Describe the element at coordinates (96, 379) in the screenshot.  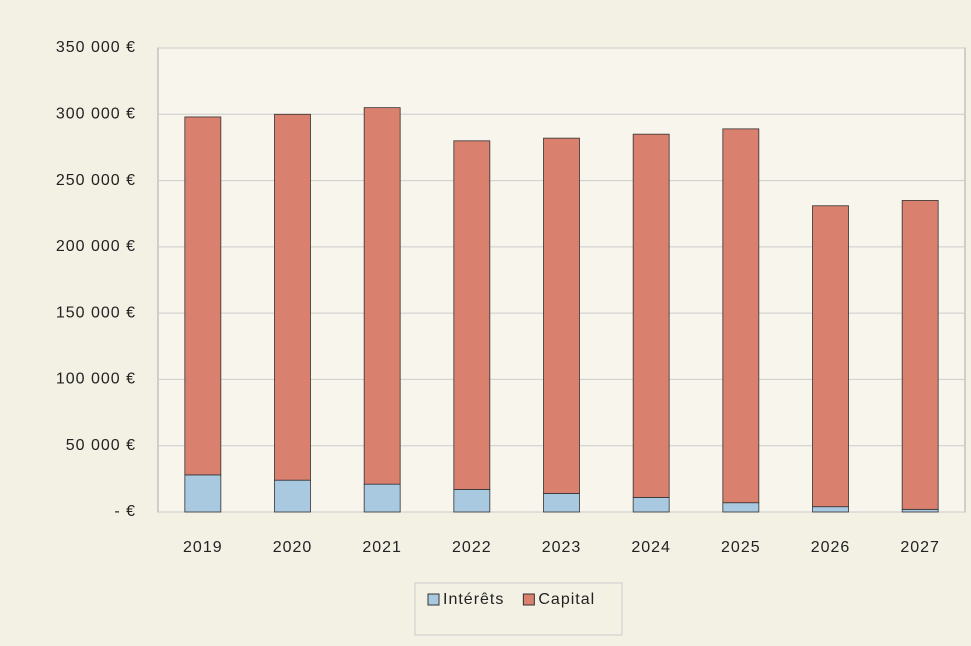
I see `y-tick-label: 100 000 €` at that location.